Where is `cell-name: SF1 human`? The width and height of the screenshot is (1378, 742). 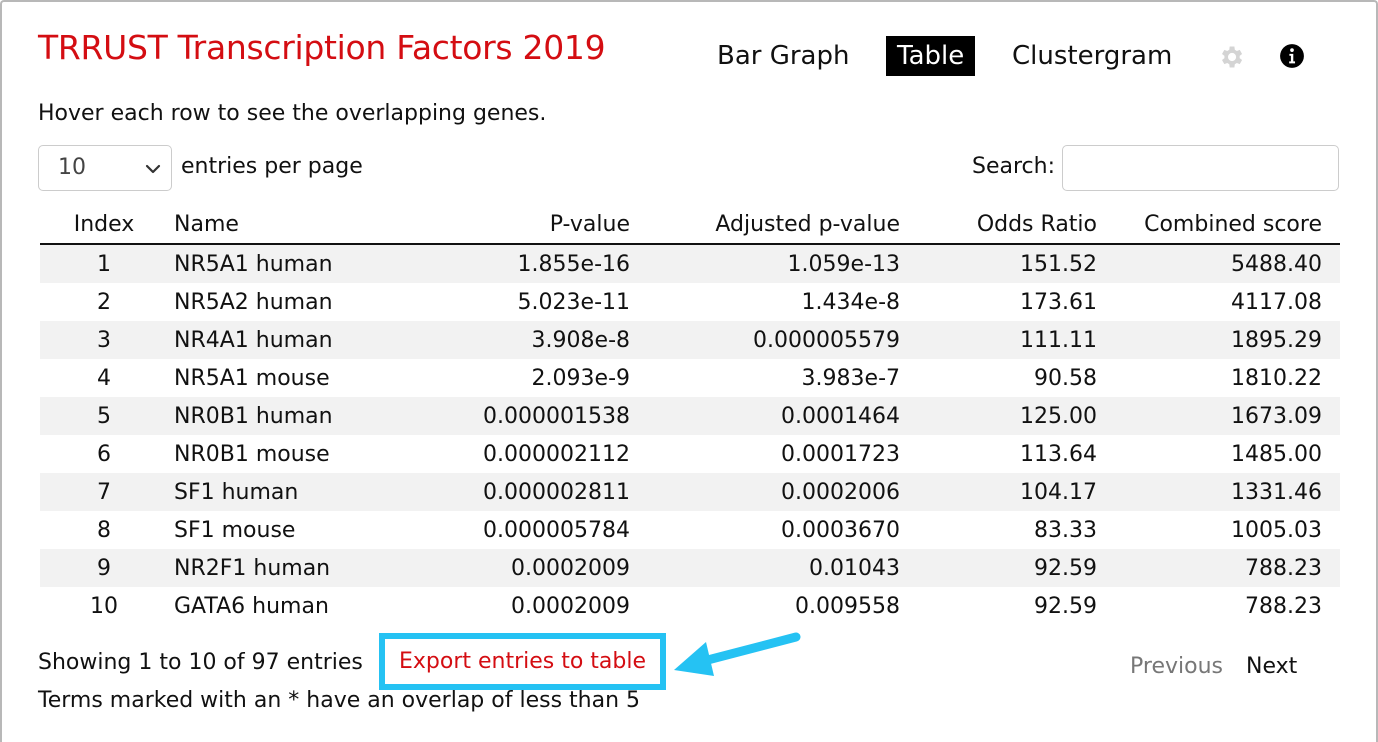
cell-name: SF1 human is located at coordinates (290, 492).